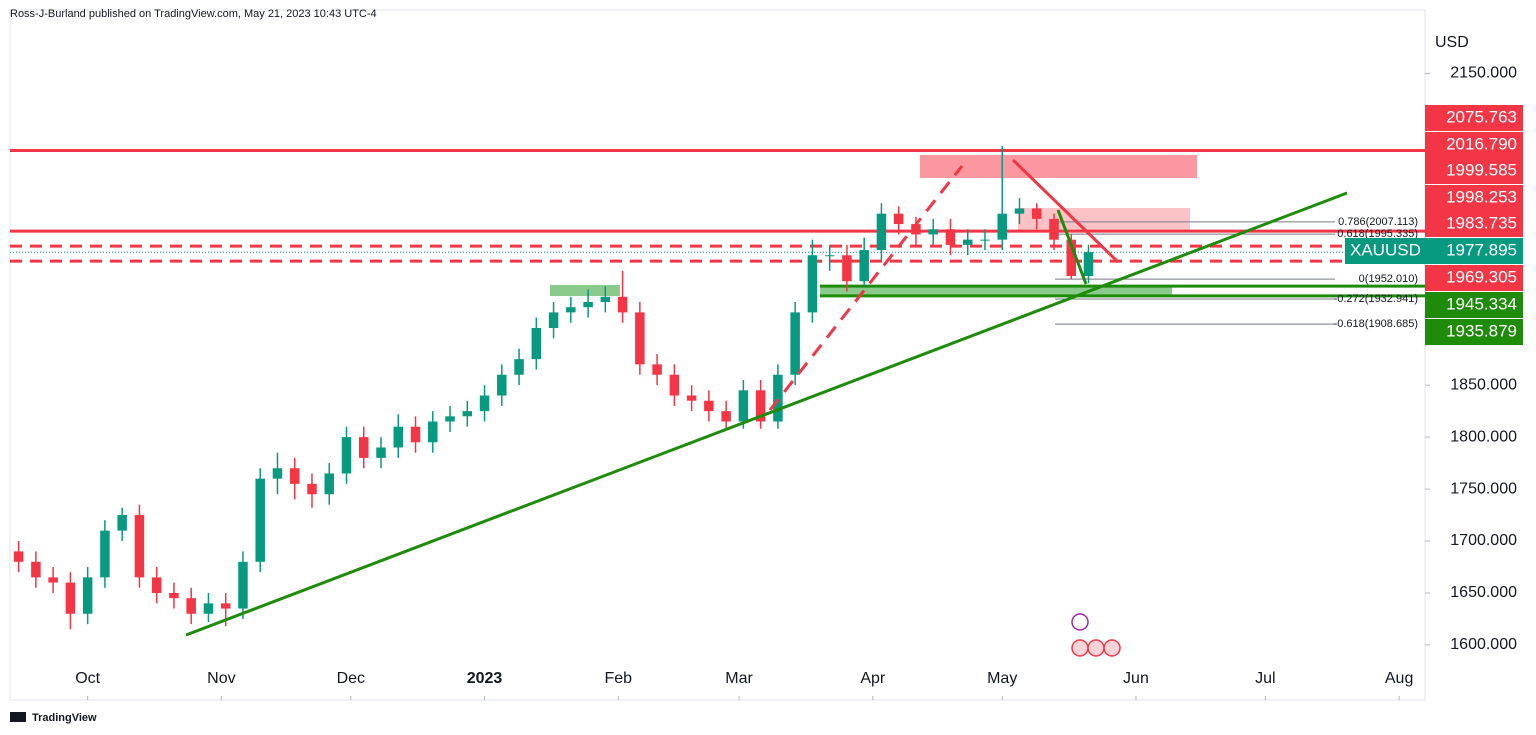  What do you see at coordinates (1136, 678) in the screenshot?
I see `x-tick-label: Jun` at bounding box center [1136, 678].